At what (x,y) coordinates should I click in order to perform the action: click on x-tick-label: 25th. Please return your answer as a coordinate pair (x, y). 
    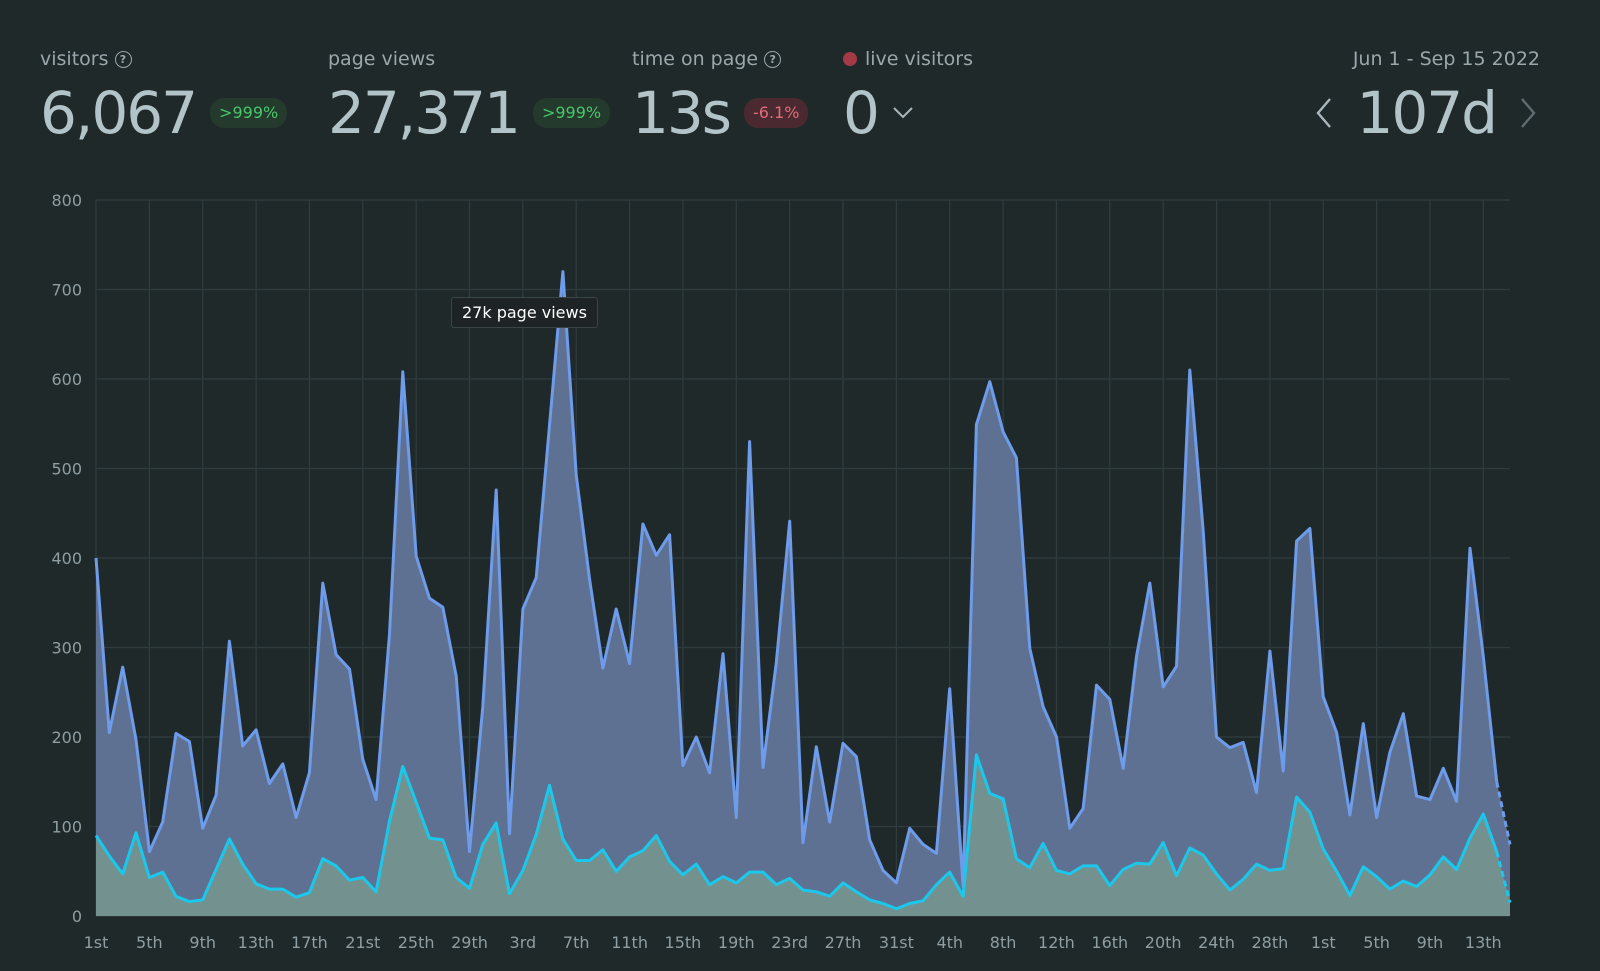
    Looking at the image, I should click on (416, 942).